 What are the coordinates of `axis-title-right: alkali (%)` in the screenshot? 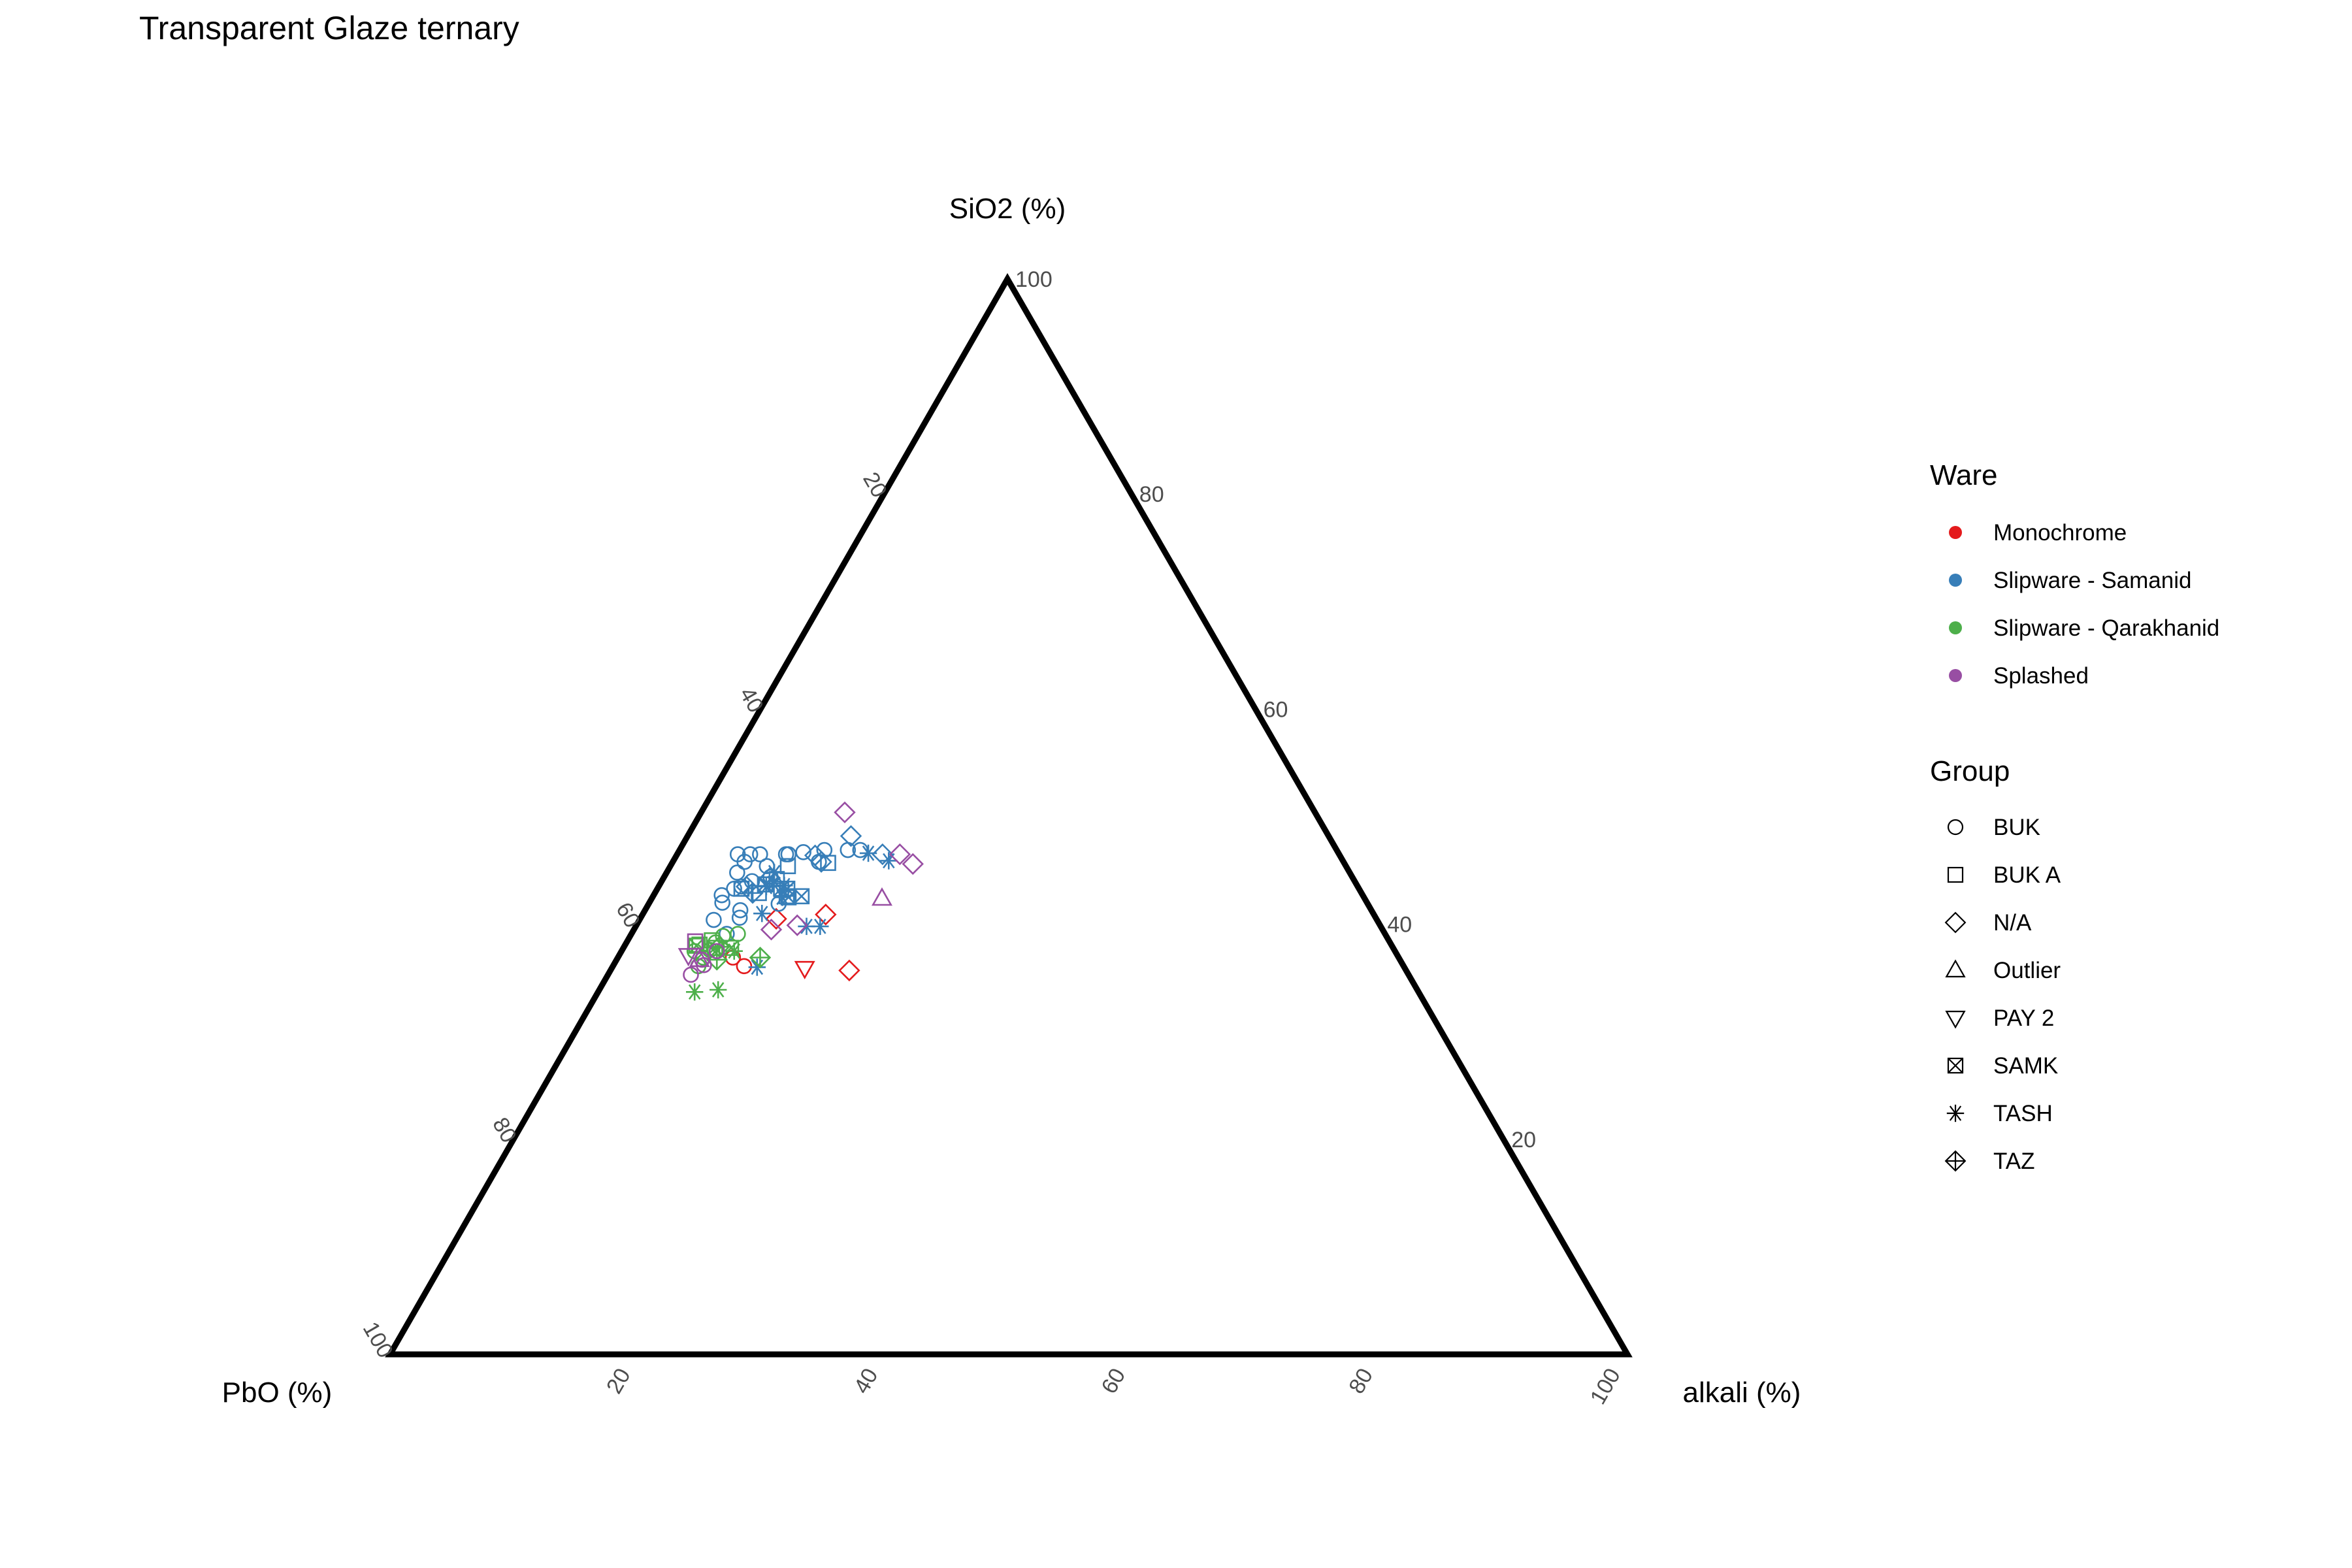 It's located at (1742, 1393).